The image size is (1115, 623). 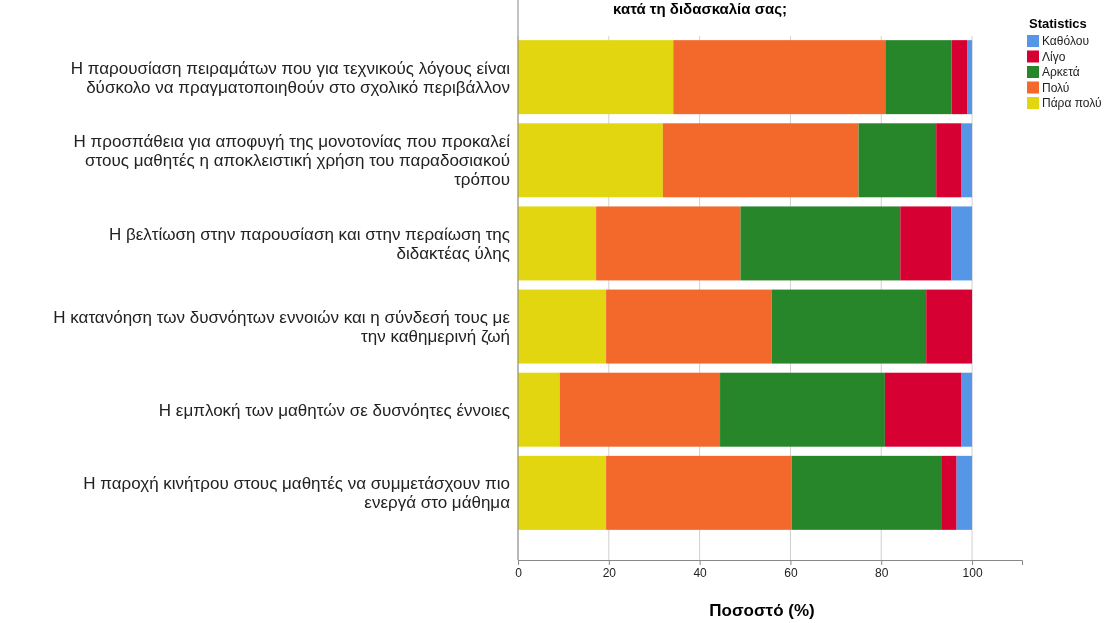 What do you see at coordinates (1054, 56) in the screenshot?
I see `legend-label: Λίγο` at bounding box center [1054, 56].